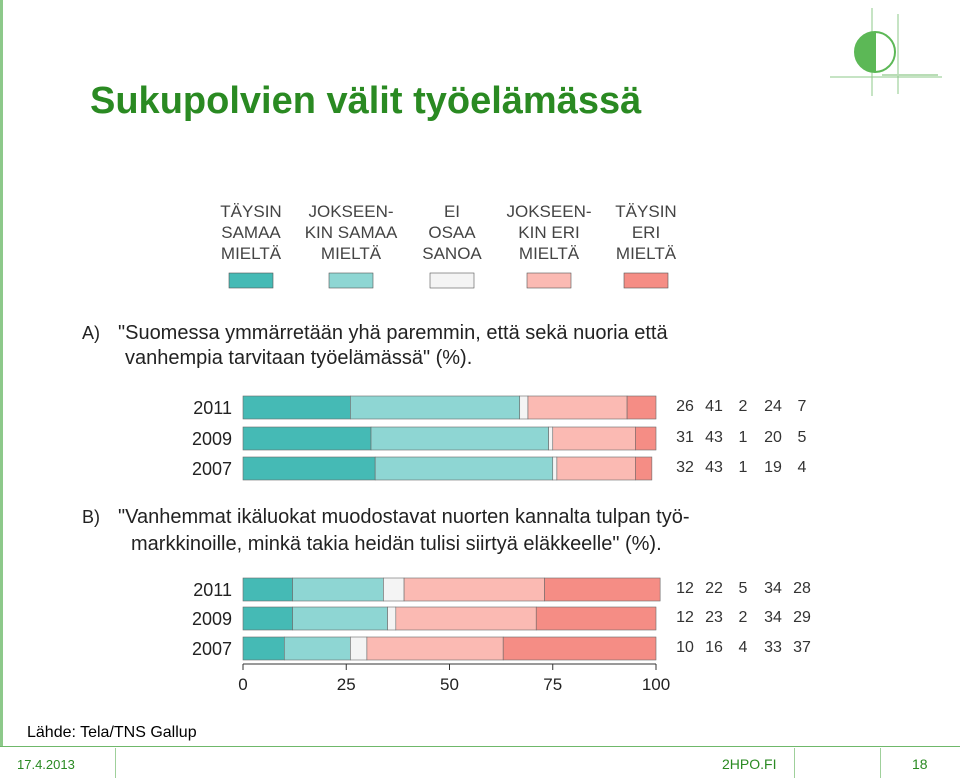 The height and width of the screenshot is (780, 960). What do you see at coordinates (112, 732) in the screenshot?
I see `source-note: Lähde: Tela/TNS Gallup` at bounding box center [112, 732].